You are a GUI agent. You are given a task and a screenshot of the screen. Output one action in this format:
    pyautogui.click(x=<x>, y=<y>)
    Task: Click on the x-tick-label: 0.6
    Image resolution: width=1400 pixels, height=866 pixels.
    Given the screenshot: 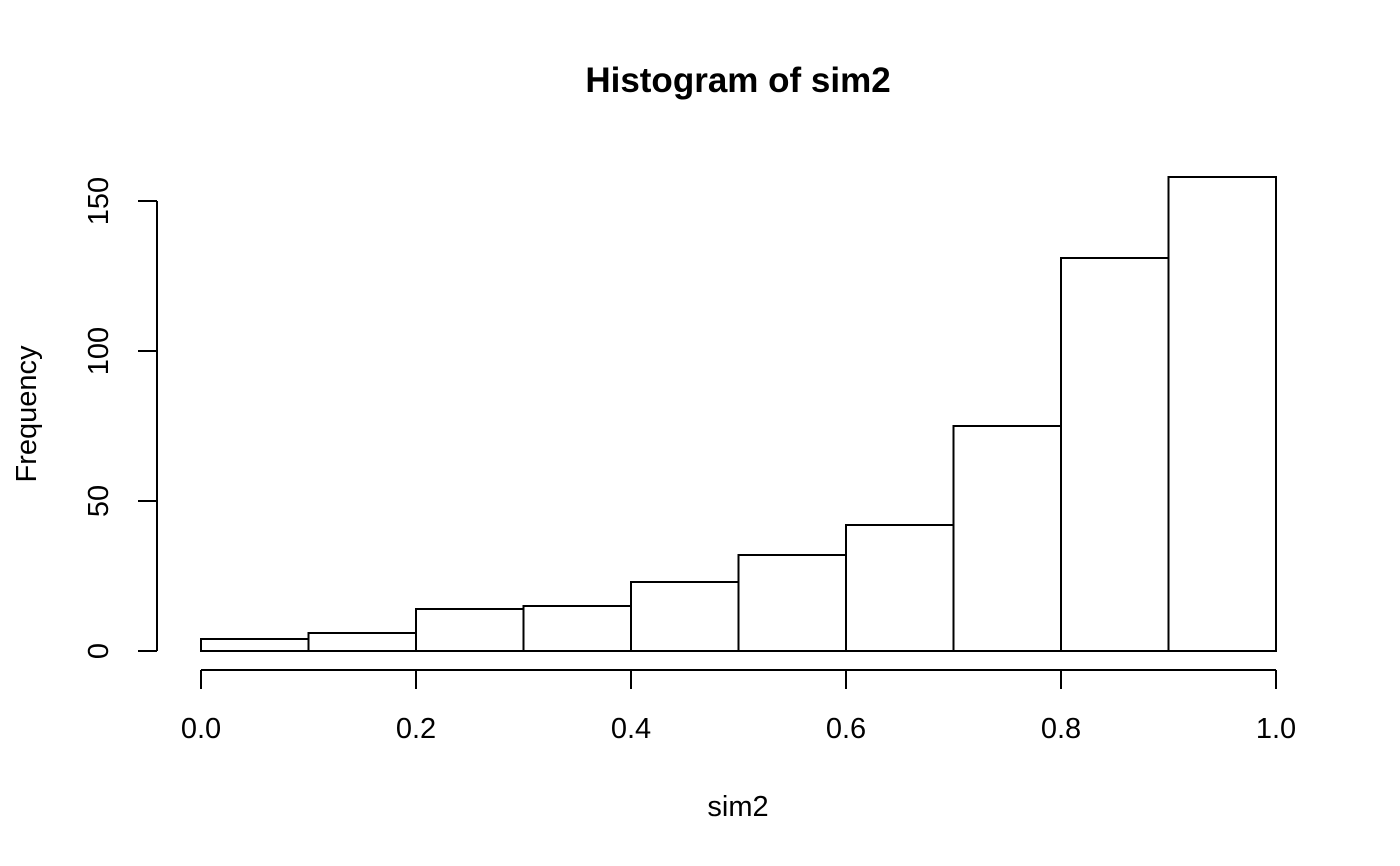 What is the action you would take?
    pyautogui.click(x=846, y=729)
    